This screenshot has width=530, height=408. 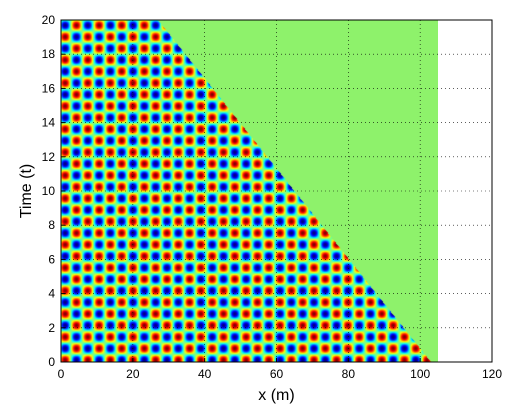 I want to click on y-axis-label: Time (t), so click(x=26, y=191).